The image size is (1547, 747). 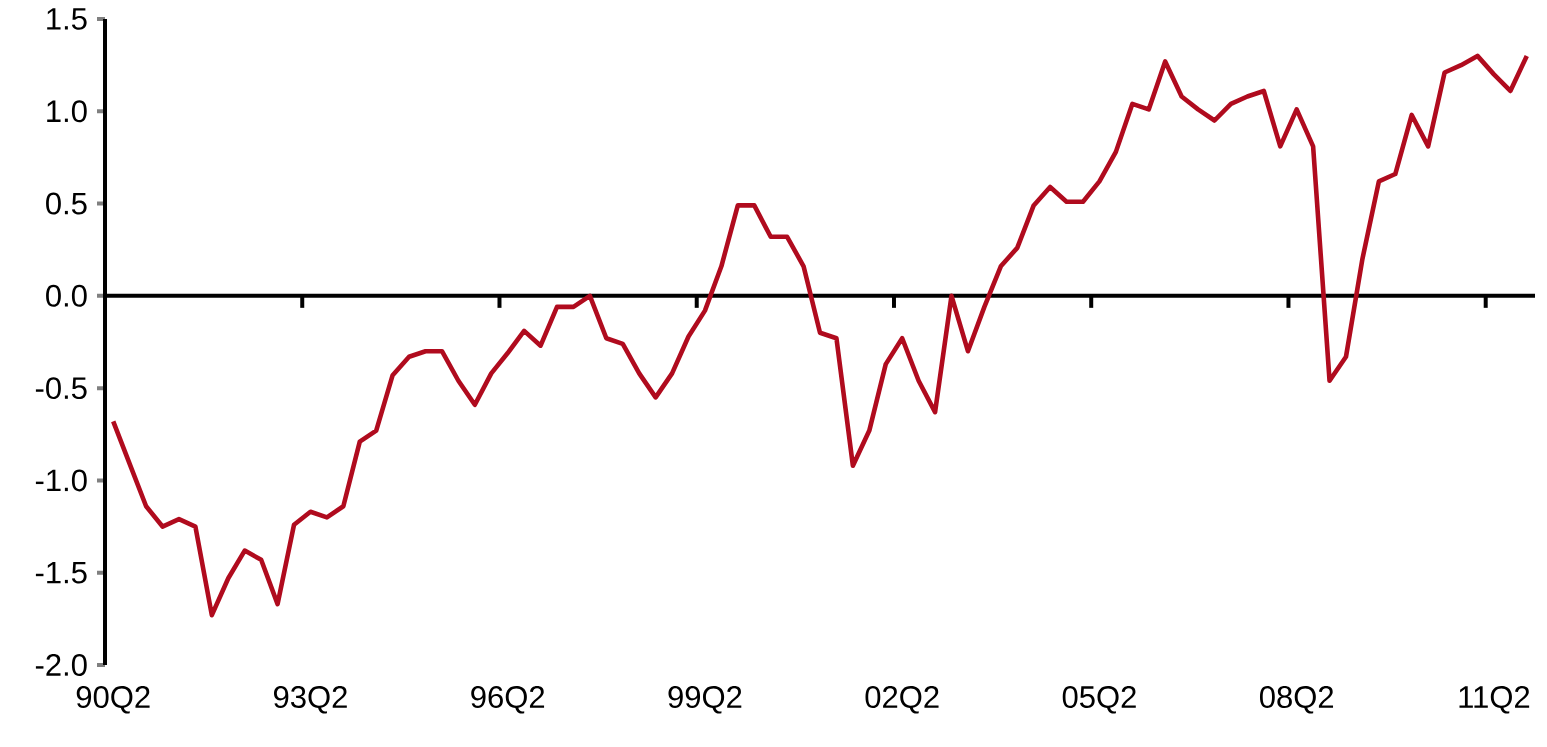 What do you see at coordinates (310, 700) in the screenshot?
I see `x-tick-label: 93Q2` at bounding box center [310, 700].